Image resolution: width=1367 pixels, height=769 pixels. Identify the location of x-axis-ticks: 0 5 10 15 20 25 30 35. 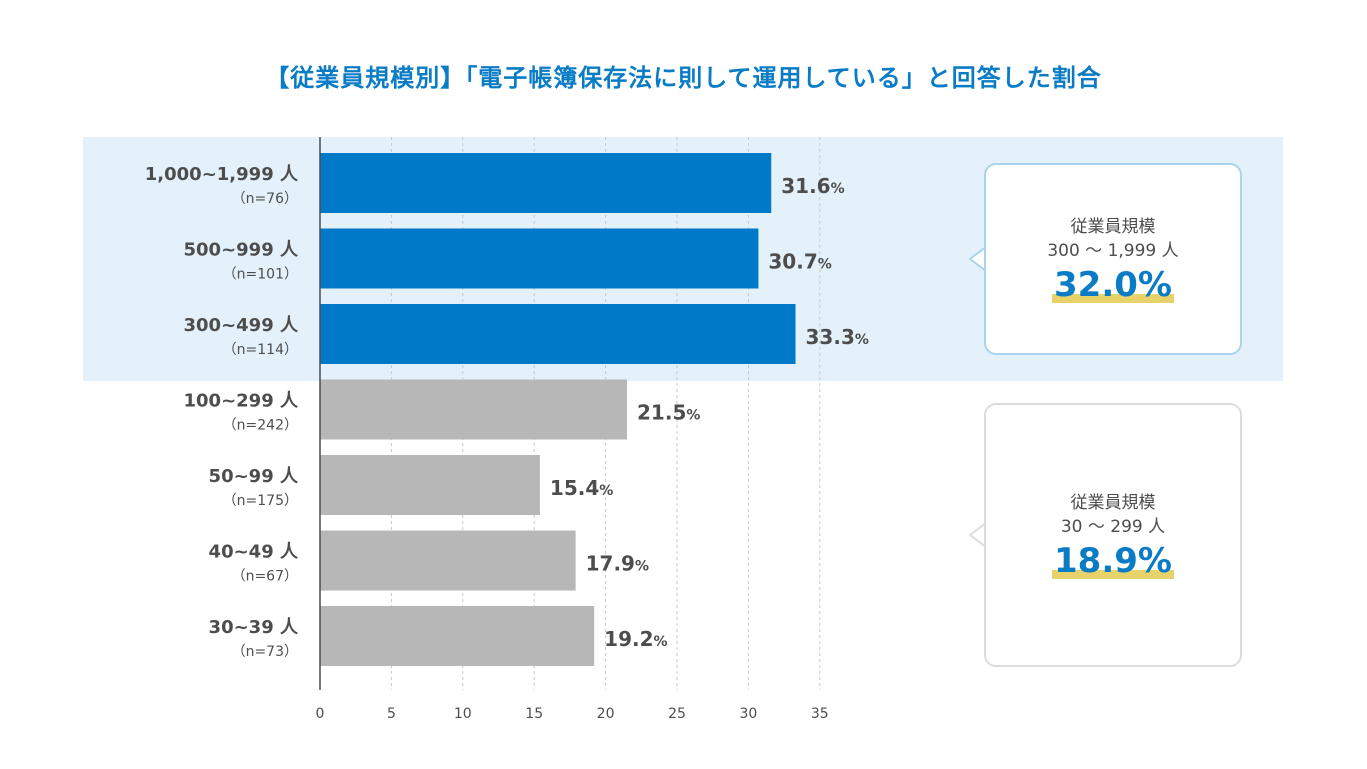
(572, 714).